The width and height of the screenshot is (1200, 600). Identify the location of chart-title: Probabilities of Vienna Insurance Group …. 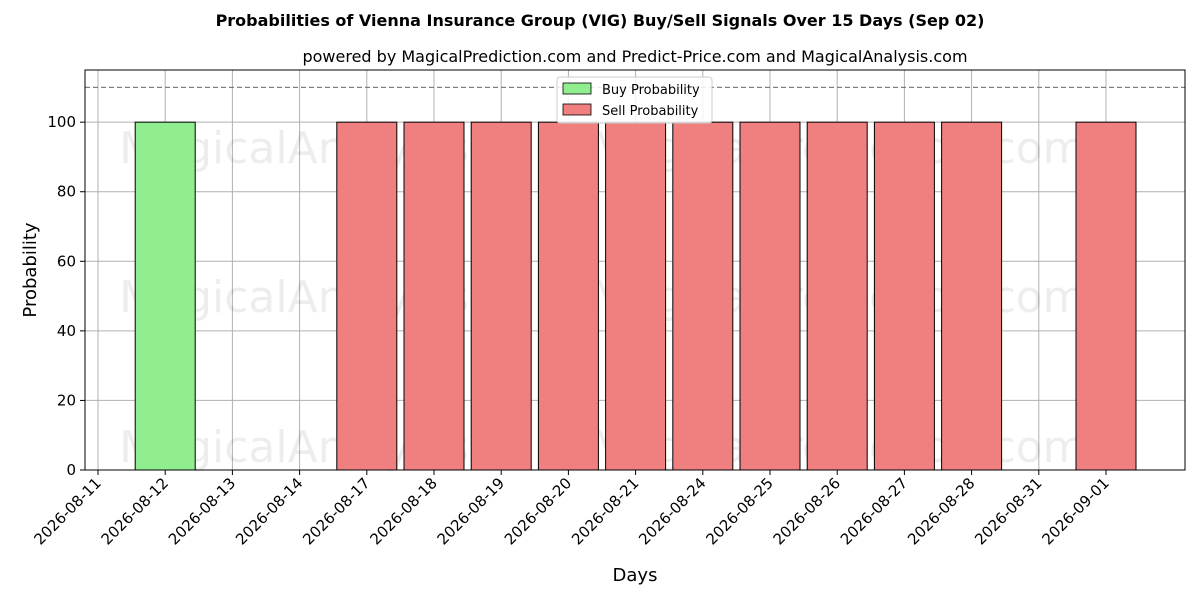
(600, 20).